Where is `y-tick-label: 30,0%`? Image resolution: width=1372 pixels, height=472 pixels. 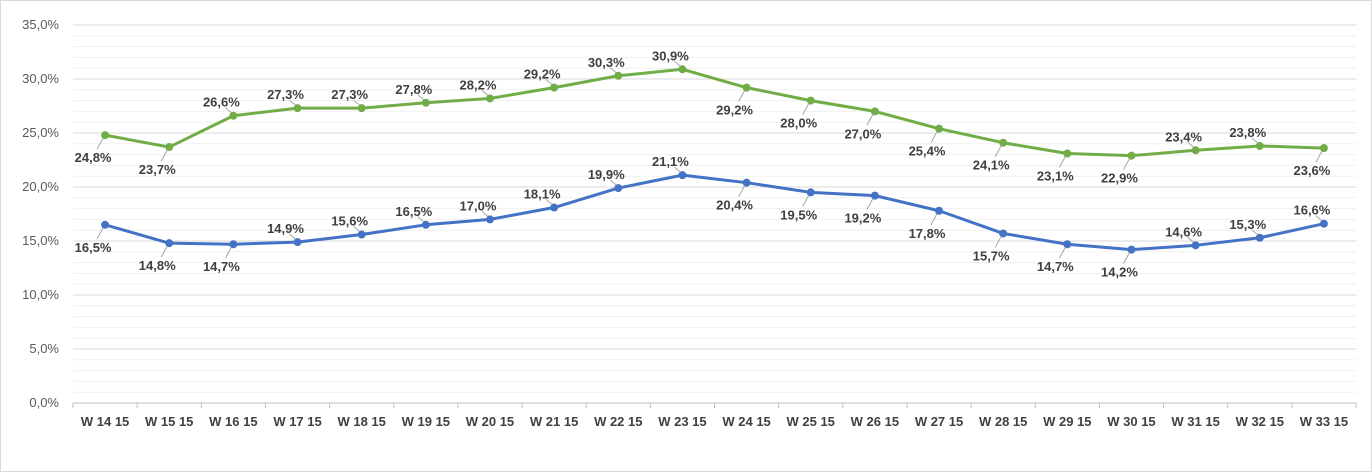 y-tick-label: 30,0% is located at coordinates (40, 78).